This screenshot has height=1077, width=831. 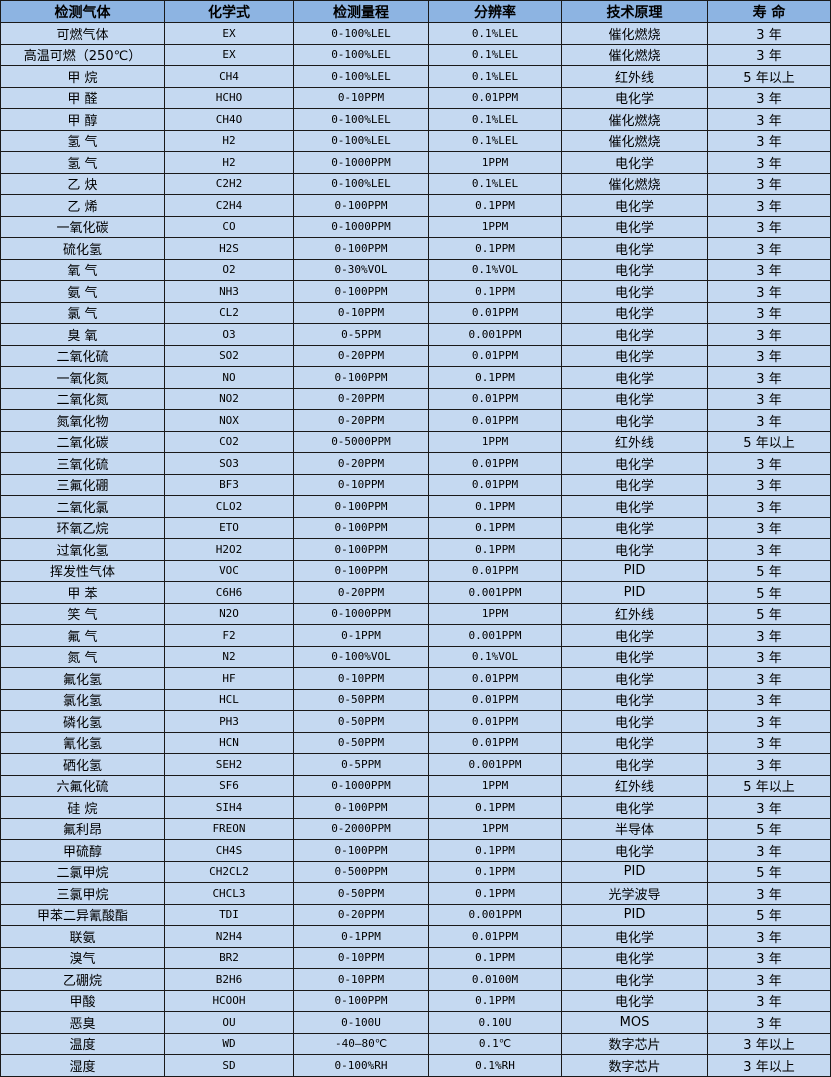 I want to click on cell-formula: SO2, so click(x=229, y=355).